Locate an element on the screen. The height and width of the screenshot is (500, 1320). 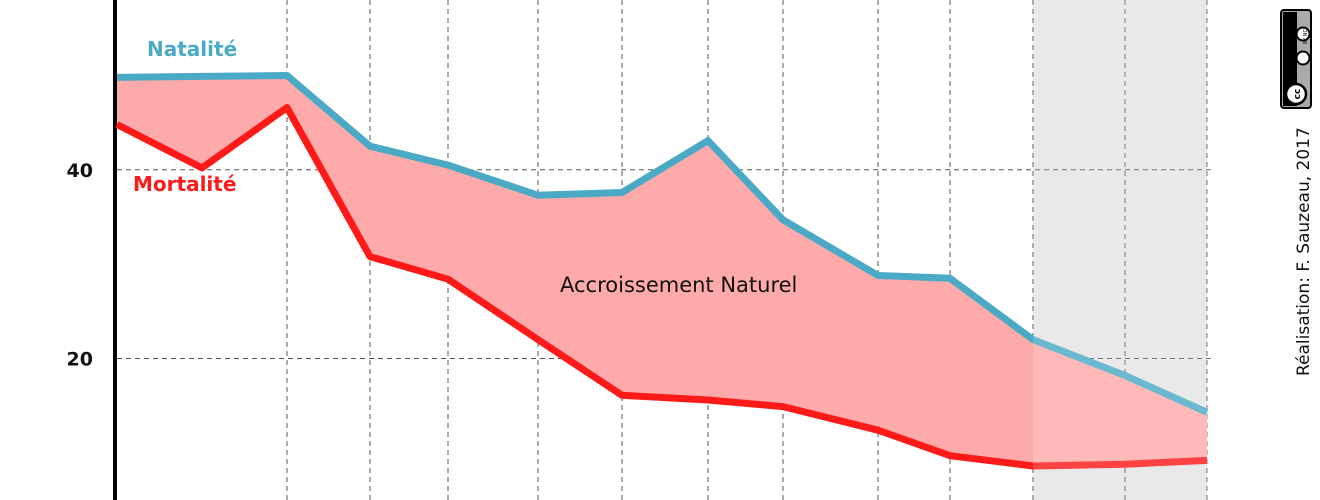
license-badge-strip is located at coordinates (1290, 59).